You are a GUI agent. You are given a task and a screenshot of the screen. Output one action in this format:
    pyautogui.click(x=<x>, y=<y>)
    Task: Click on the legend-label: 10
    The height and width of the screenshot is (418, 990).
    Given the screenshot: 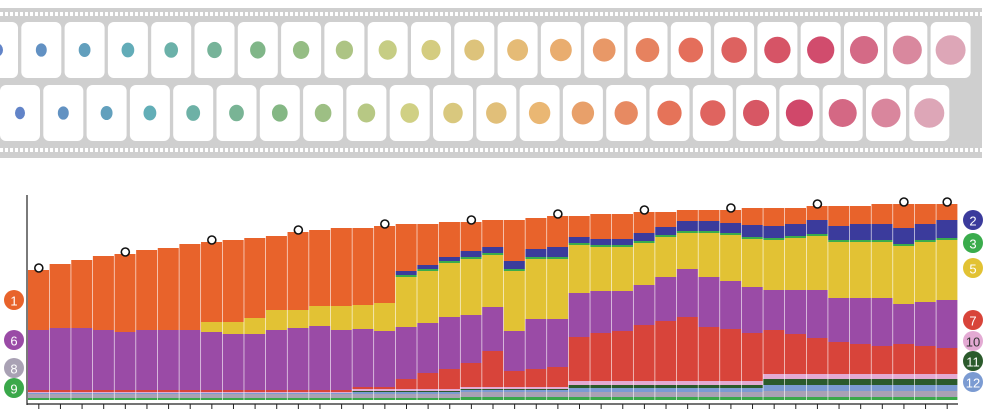 What is the action you would take?
    pyautogui.click(x=973, y=342)
    